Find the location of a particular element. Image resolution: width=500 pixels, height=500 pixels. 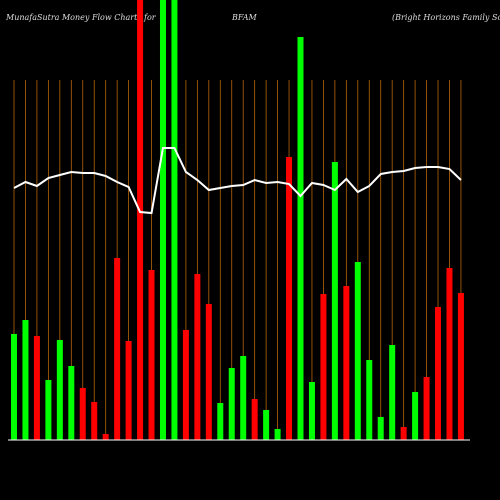

price-line is located at coordinates (237, 181).